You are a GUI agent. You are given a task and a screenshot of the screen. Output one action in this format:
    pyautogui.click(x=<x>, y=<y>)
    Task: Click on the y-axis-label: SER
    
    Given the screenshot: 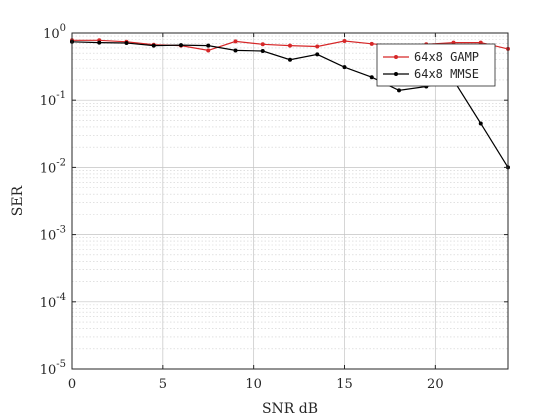 What is the action you would take?
    pyautogui.click(x=18, y=200)
    